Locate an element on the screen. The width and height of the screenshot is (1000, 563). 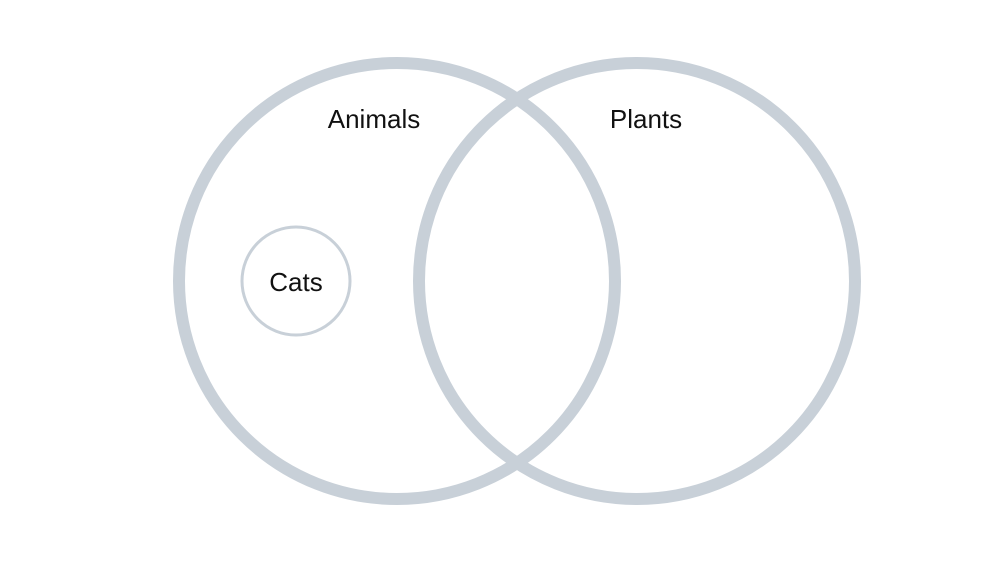
plants-label: Plants is located at coordinates (646, 119).